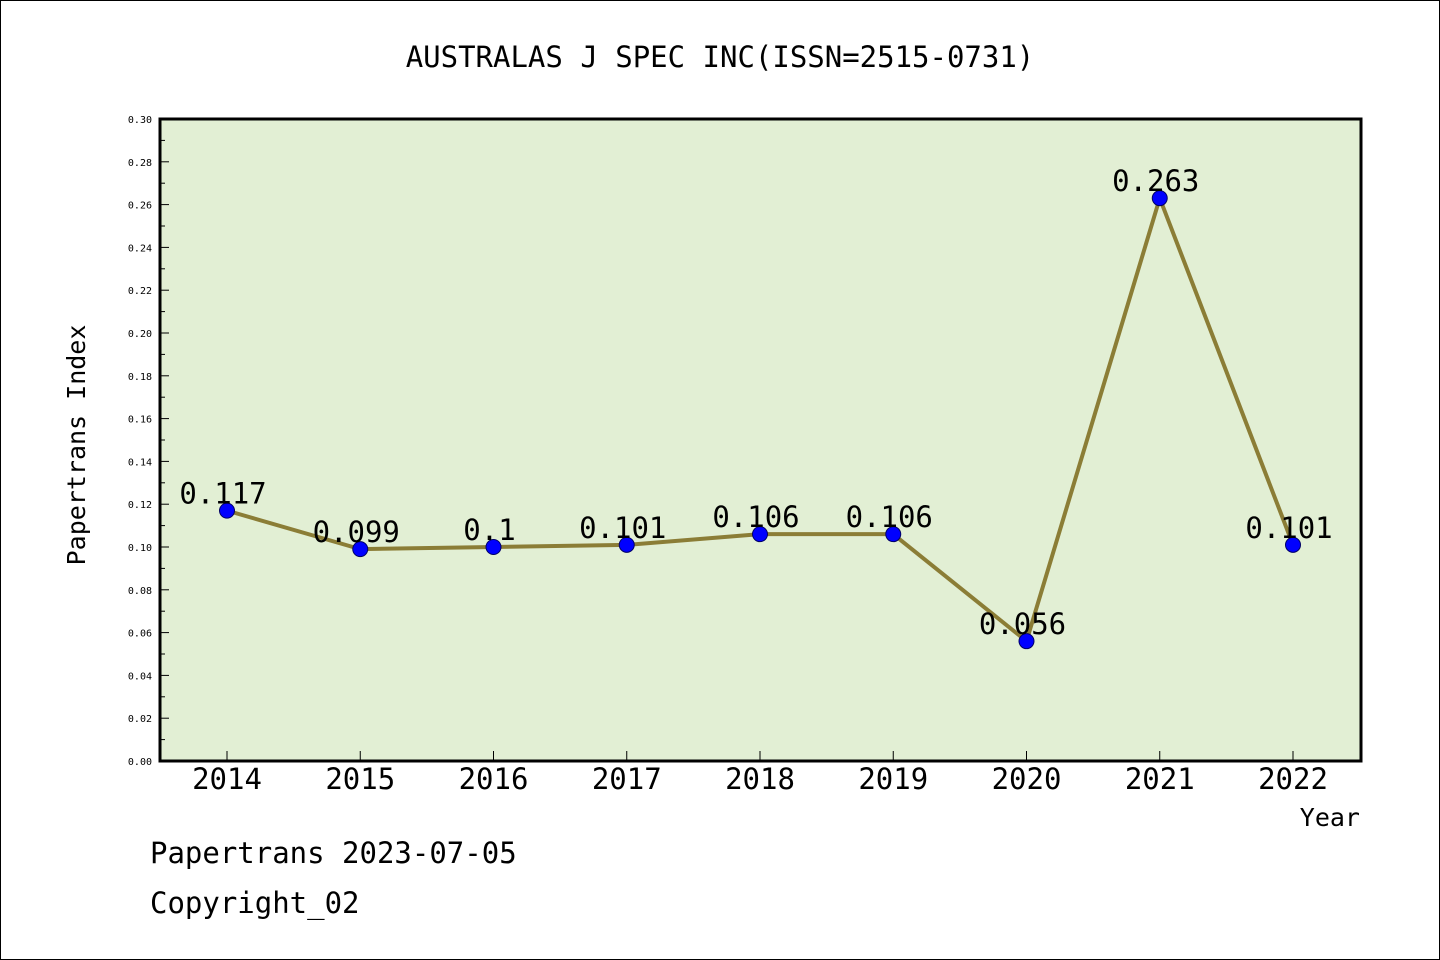  What do you see at coordinates (140, 719) in the screenshot?
I see `y-tick-label: 0.02` at bounding box center [140, 719].